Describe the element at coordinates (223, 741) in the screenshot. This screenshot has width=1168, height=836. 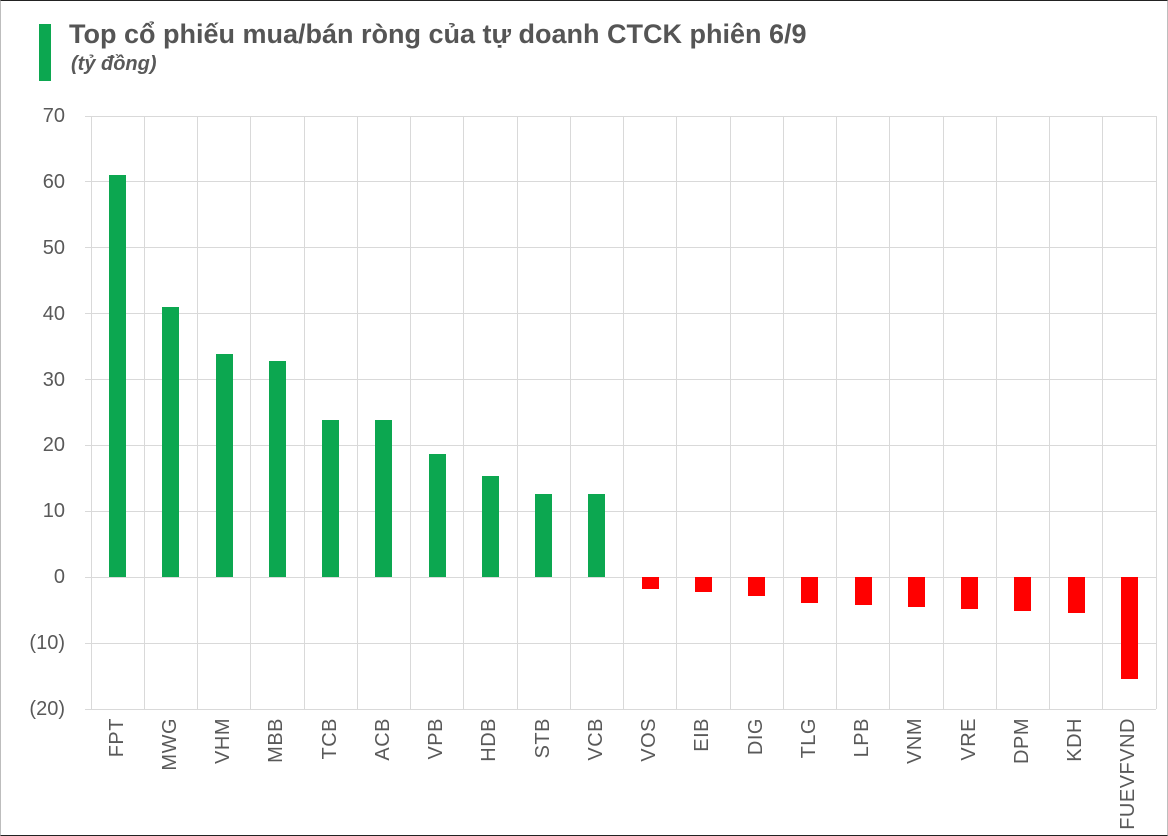
I see `x-axis-label-vhm: VHM` at that location.